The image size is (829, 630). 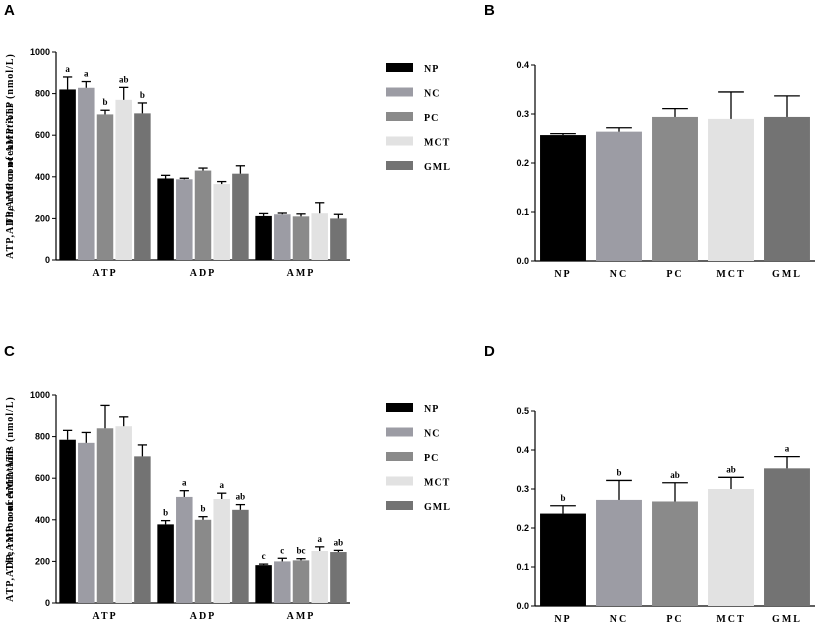 I want to click on legend-label: GML, so click(x=437, y=507).